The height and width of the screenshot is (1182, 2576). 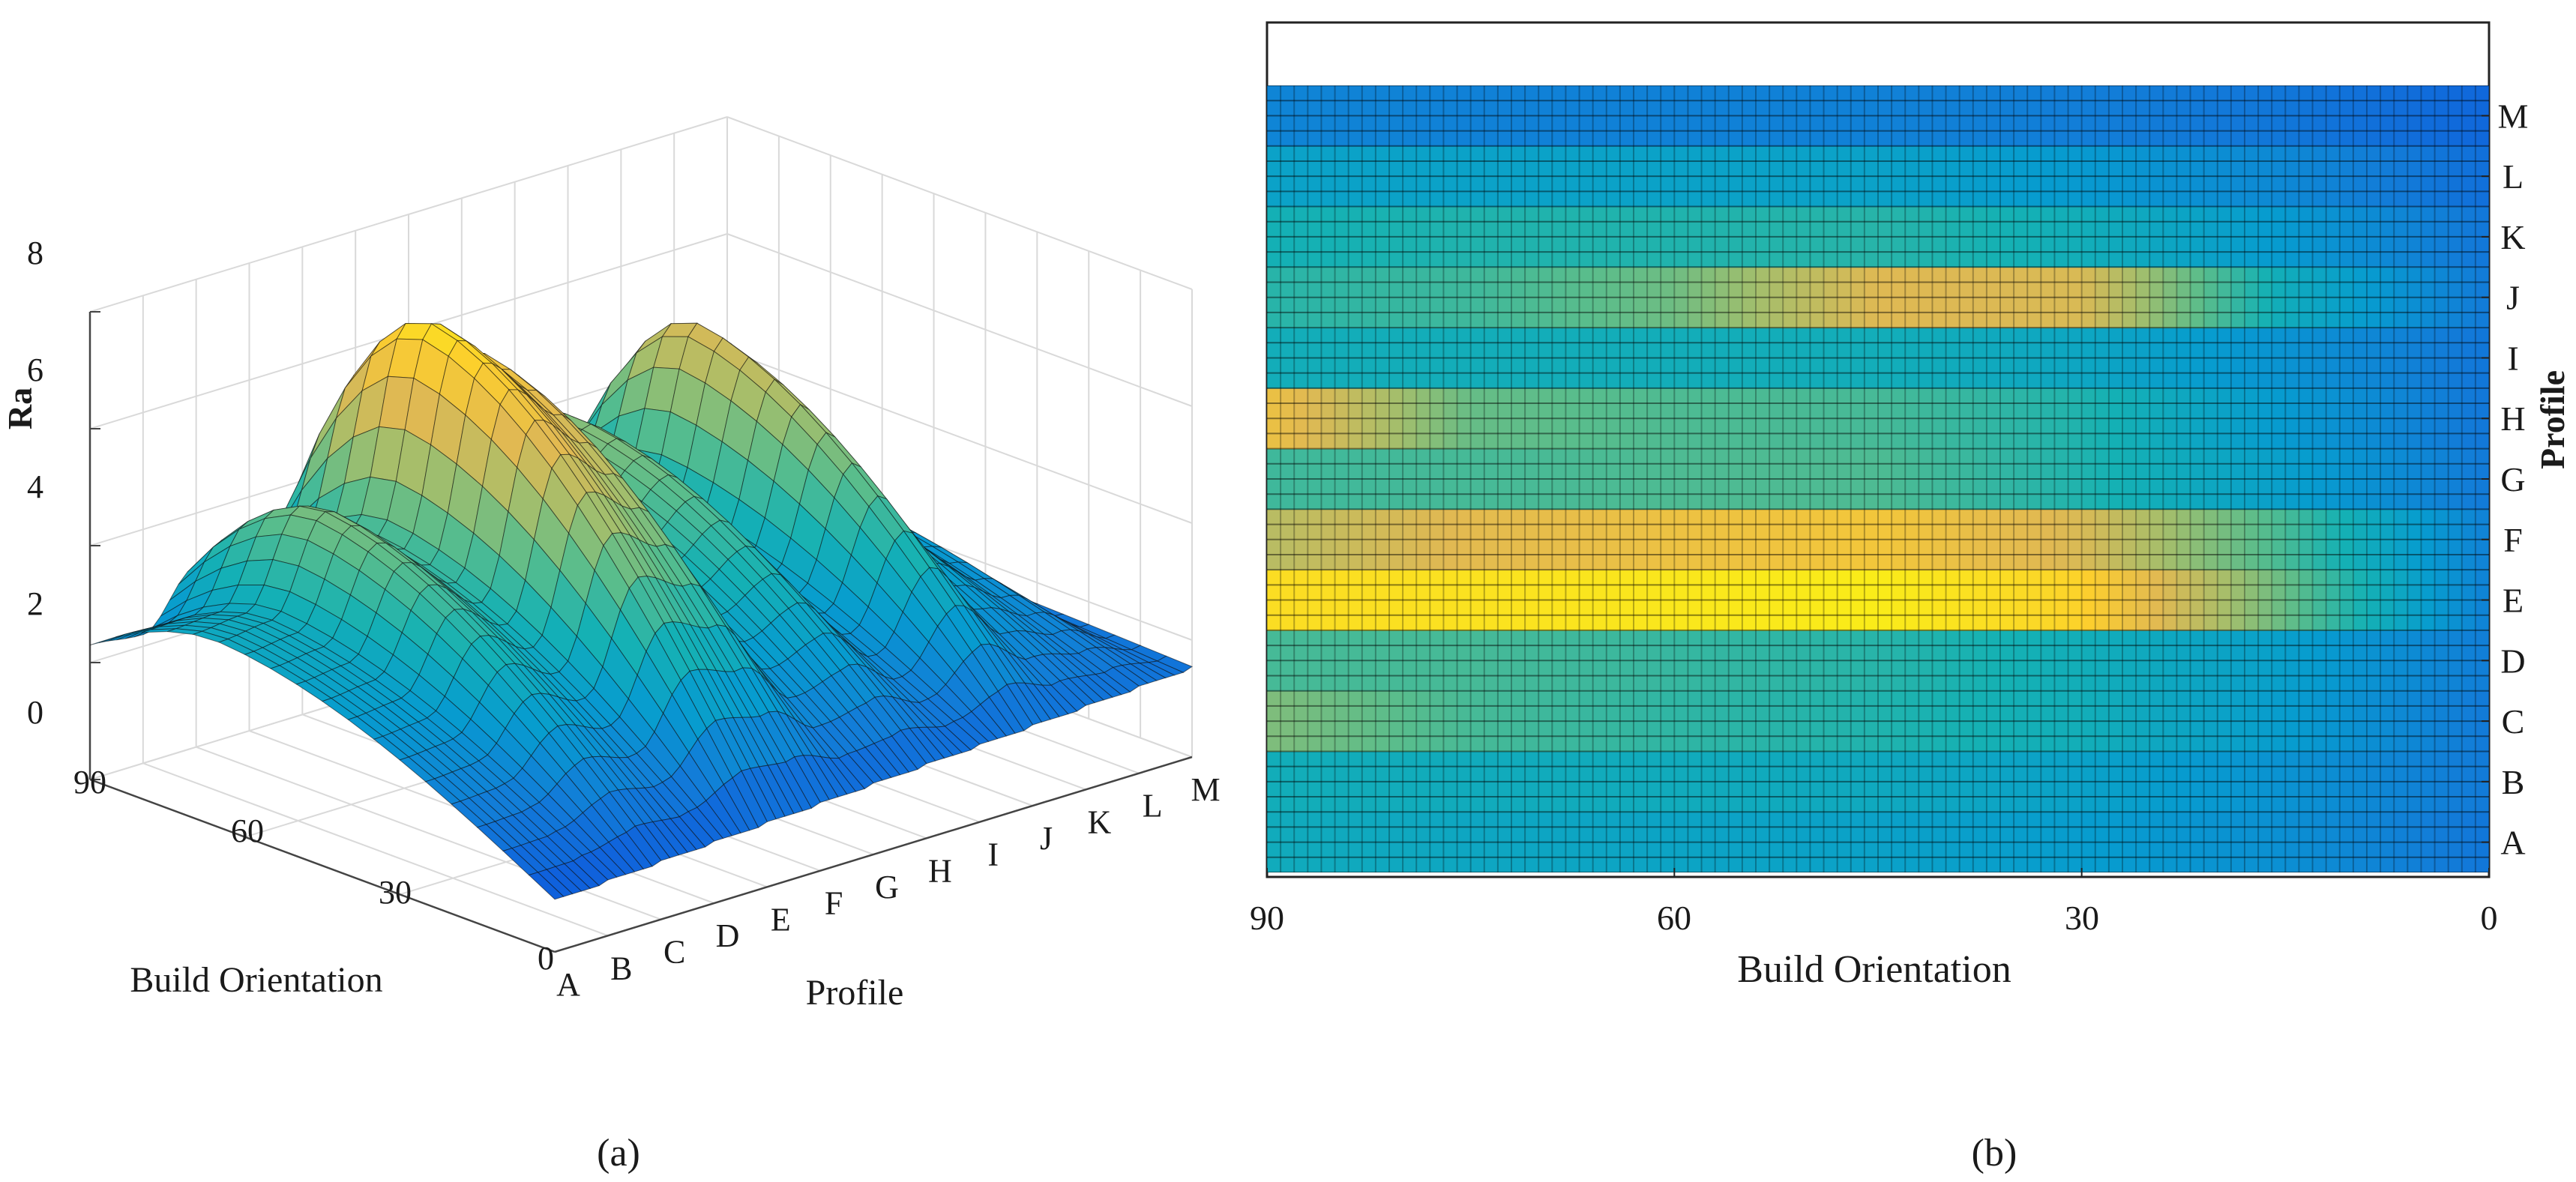 I want to click on y-tick-label: C, so click(x=674, y=953).